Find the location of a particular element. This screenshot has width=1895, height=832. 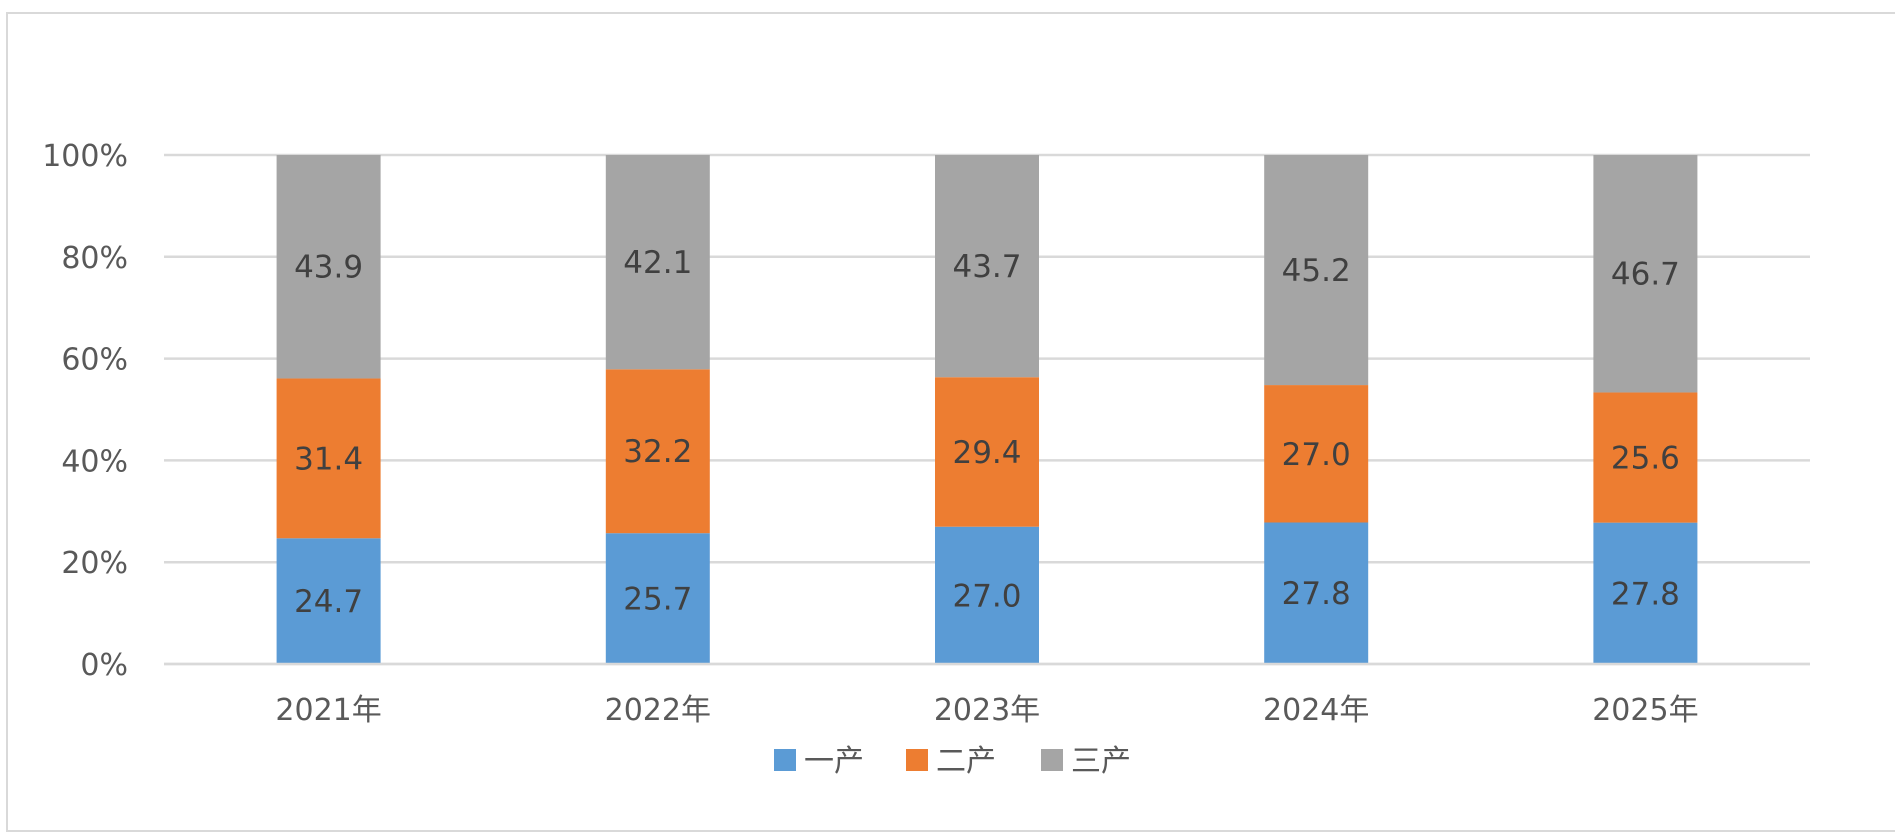

data-label: 32.2 is located at coordinates (657, 452).